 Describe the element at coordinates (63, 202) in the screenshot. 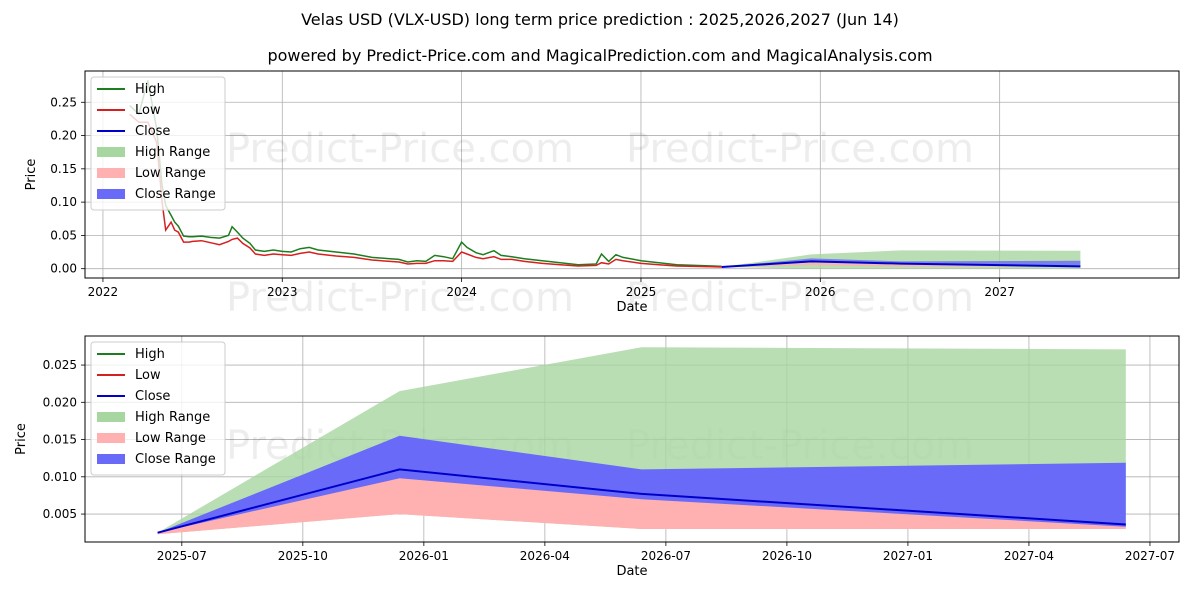

I see `y-tick-label: 0.10` at that location.